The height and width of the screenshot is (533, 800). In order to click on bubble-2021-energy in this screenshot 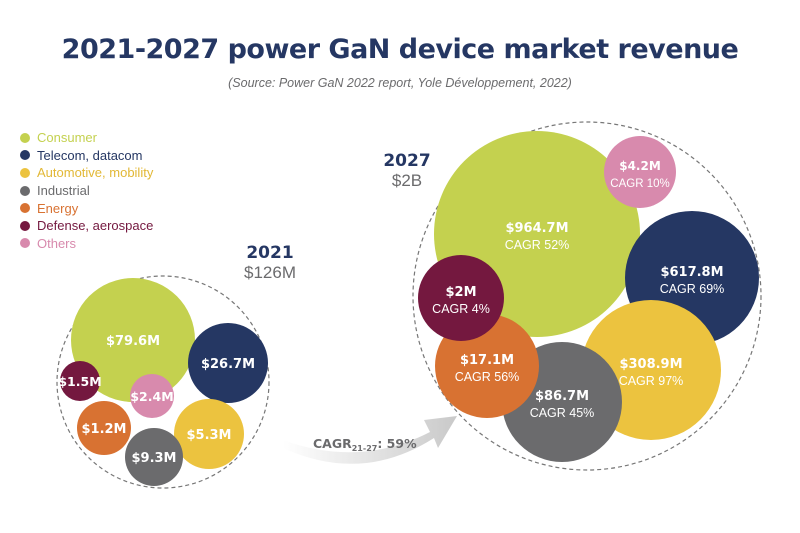, I will do `click(104, 428)`.